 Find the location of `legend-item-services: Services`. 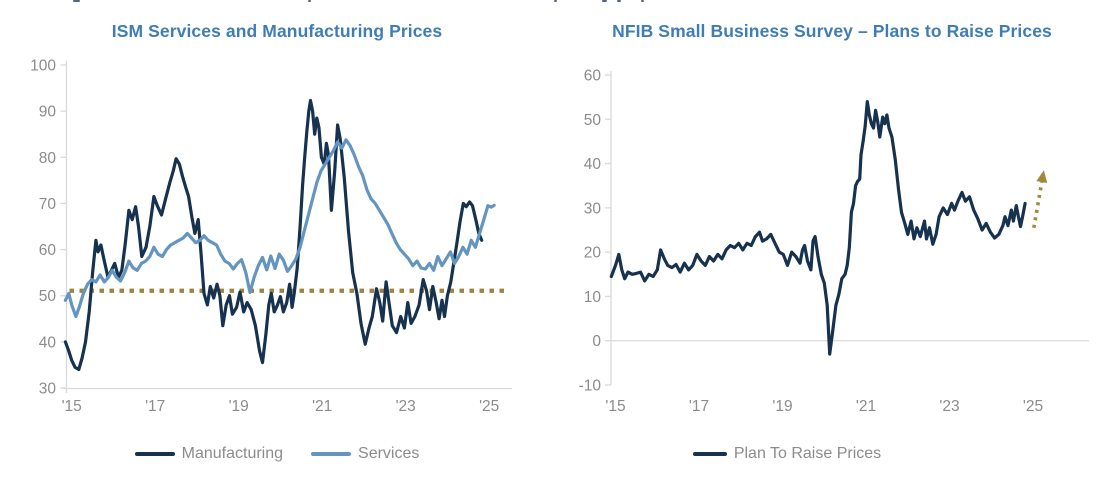

legend-item-services: Services is located at coordinates (365, 454).